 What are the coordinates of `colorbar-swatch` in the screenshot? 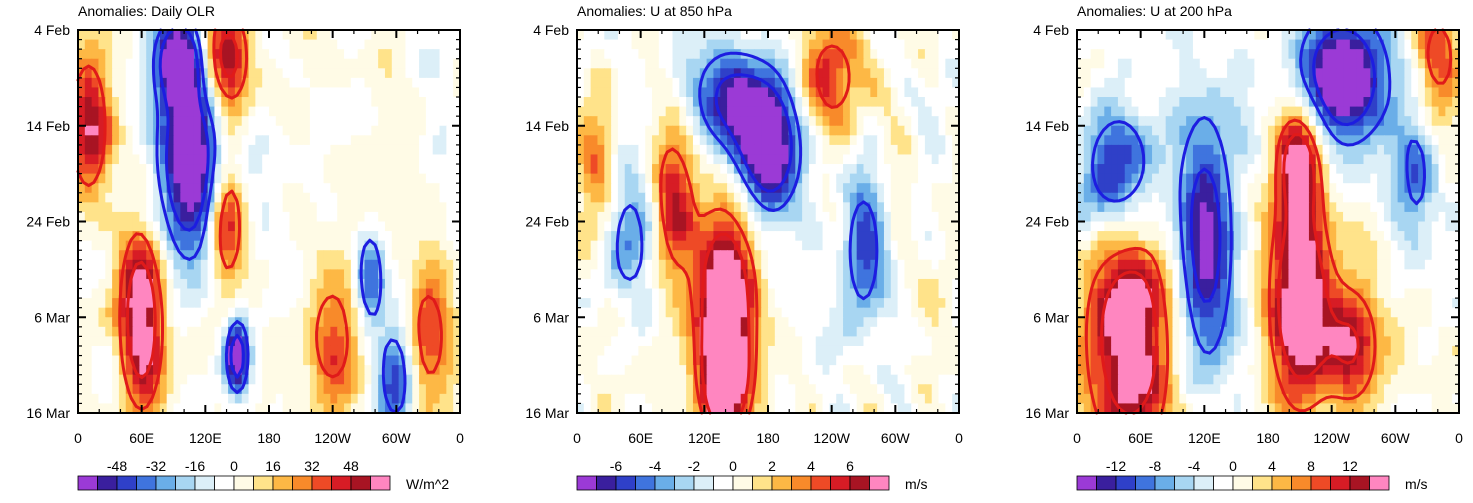 It's located at (225, 483).